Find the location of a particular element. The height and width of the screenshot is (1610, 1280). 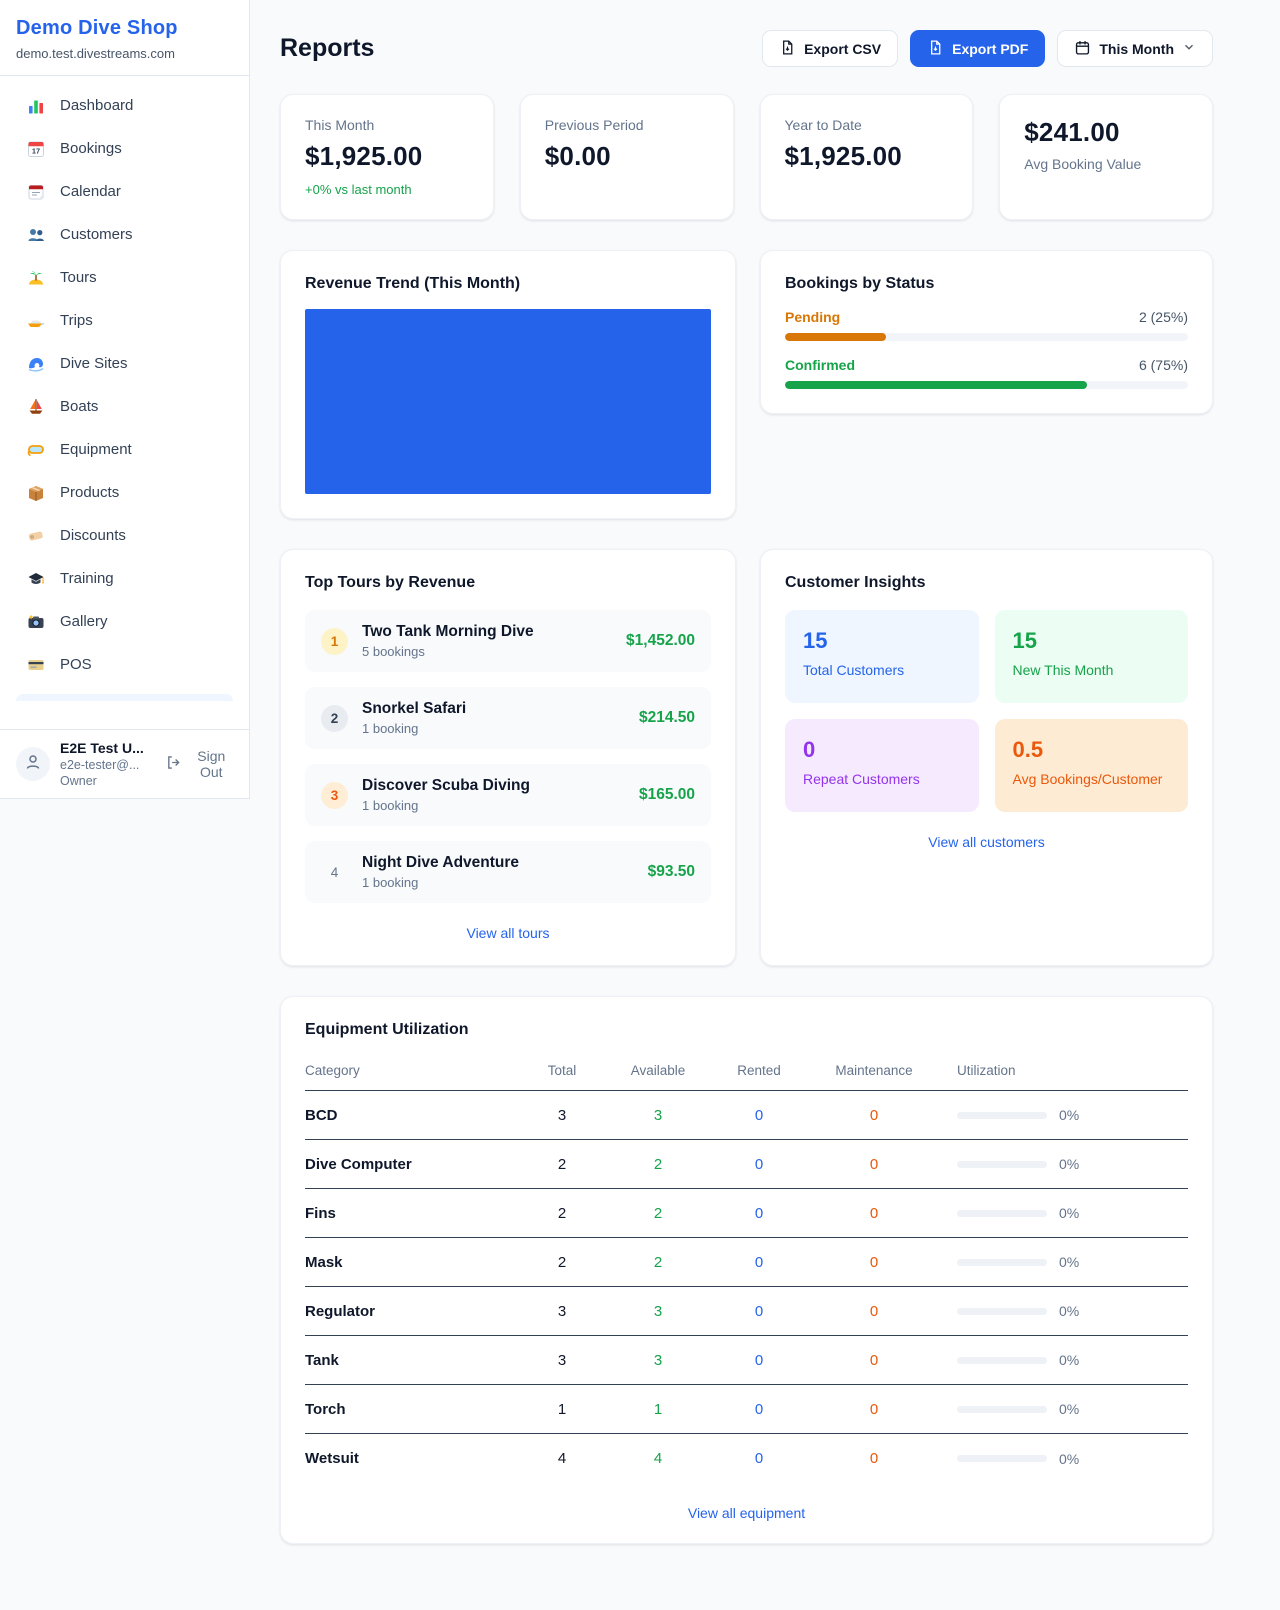

tour-name: Two Tank Morning Dive is located at coordinates (448, 631).